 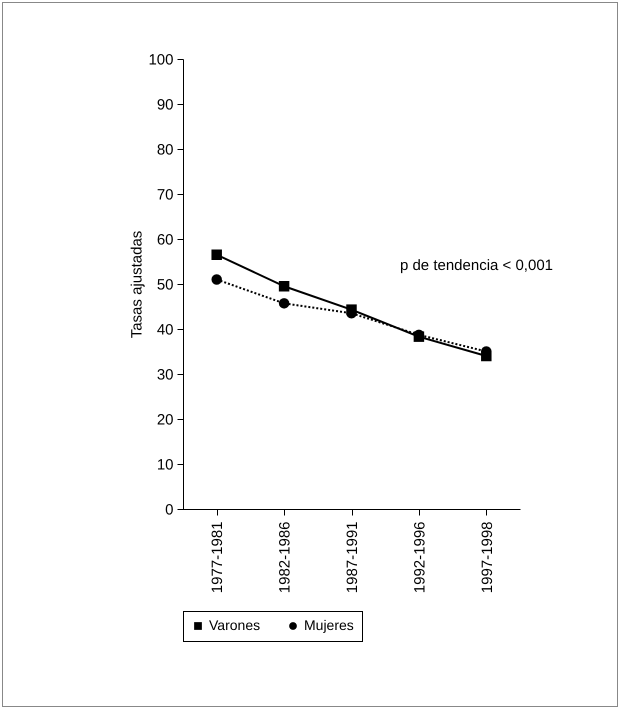 I want to click on y-tick-label: 30, so click(x=165, y=375).